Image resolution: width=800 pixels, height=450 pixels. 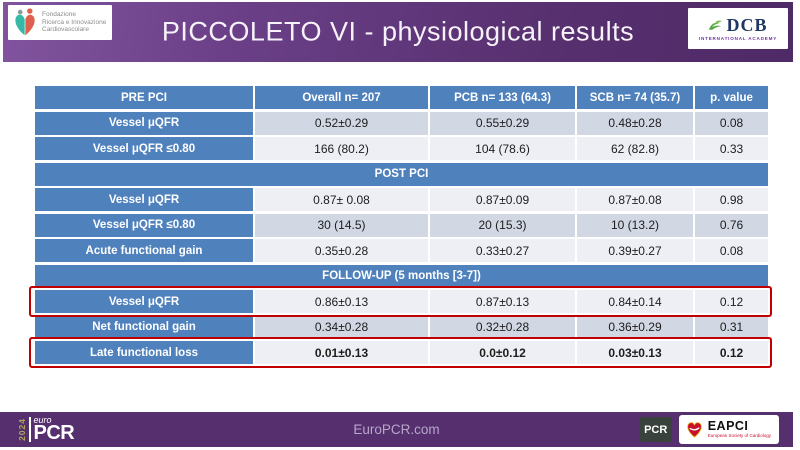 I want to click on europcr-2024-logo: 2024 euro PCR, so click(x=46, y=429).